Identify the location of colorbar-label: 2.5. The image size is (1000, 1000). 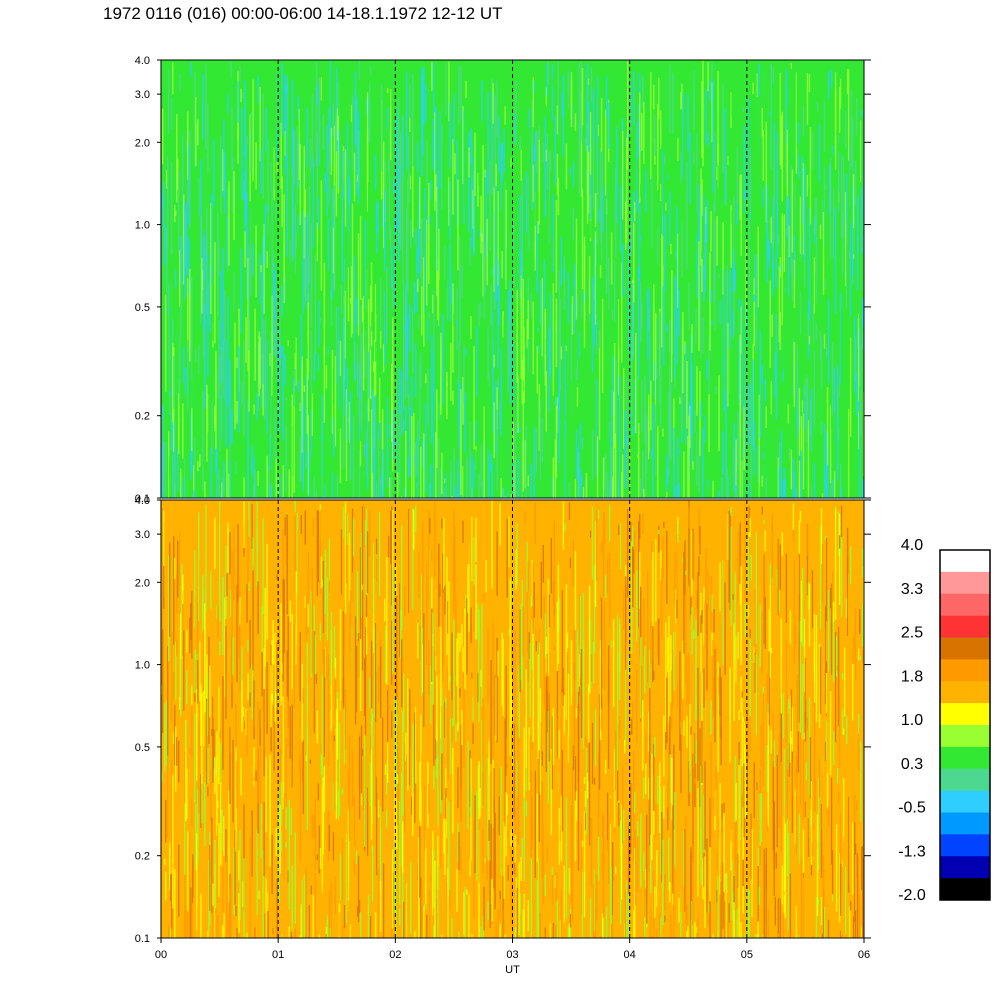
(912, 633).